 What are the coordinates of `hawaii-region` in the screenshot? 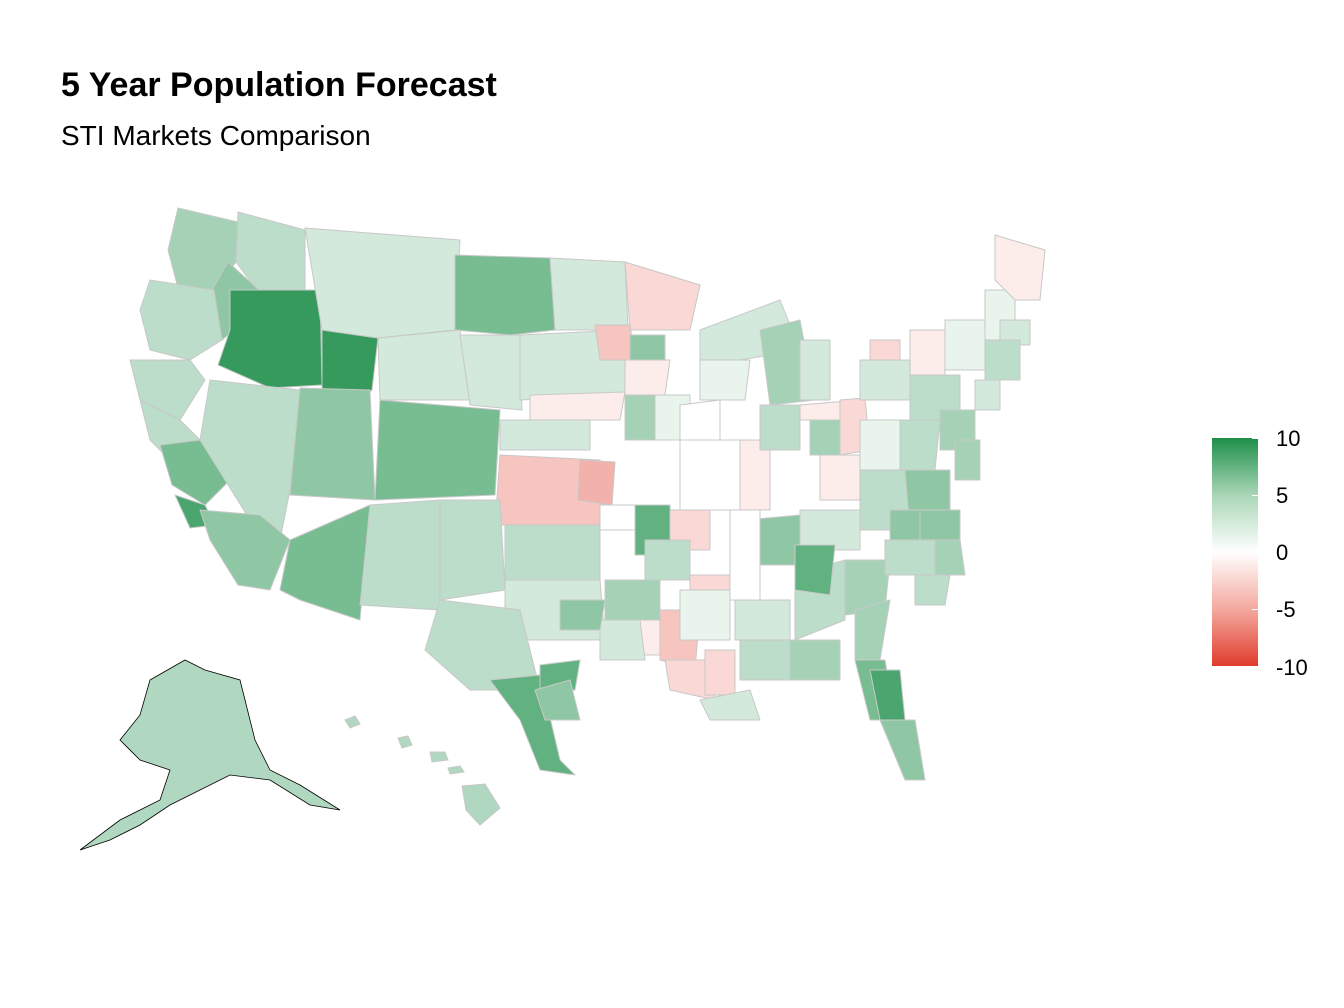 It's located at (422, 770).